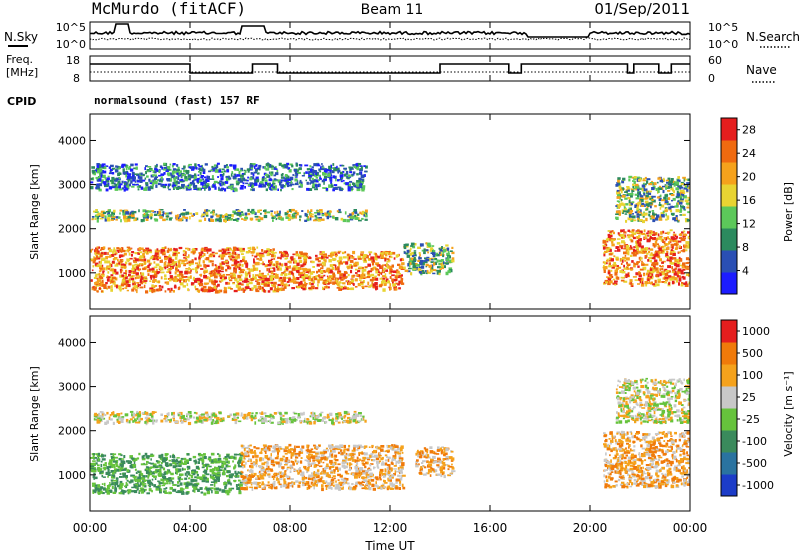 This screenshot has width=800, height=558. I want to click on n-sky-tick-low: 10^0, so click(71, 44).